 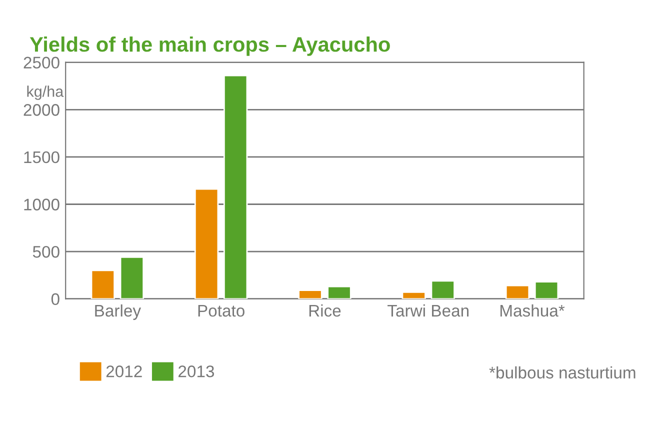 I want to click on text: *bulbous nasturtium, so click(x=562, y=372).